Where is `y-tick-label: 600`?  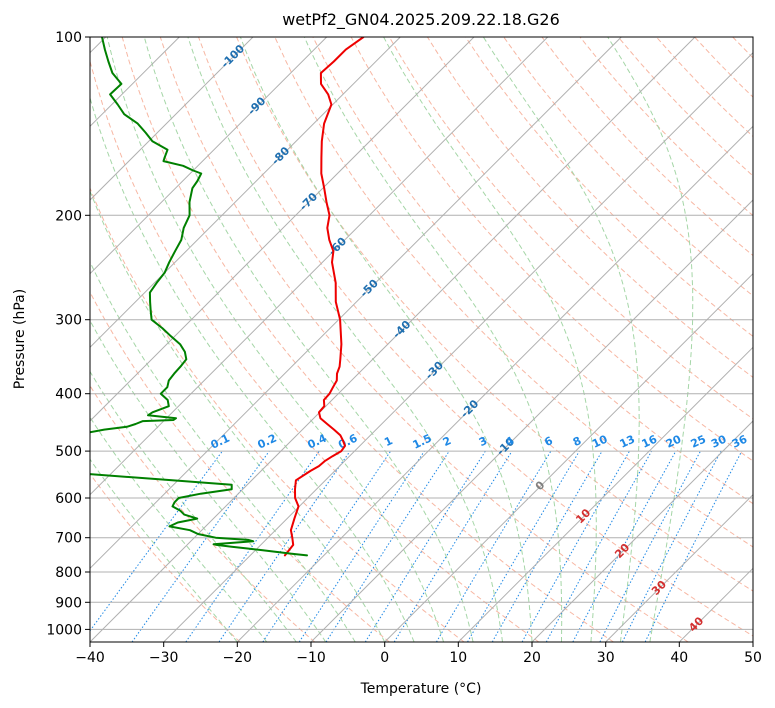
y-tick-label: 600 is located at coordinates (68, 499).